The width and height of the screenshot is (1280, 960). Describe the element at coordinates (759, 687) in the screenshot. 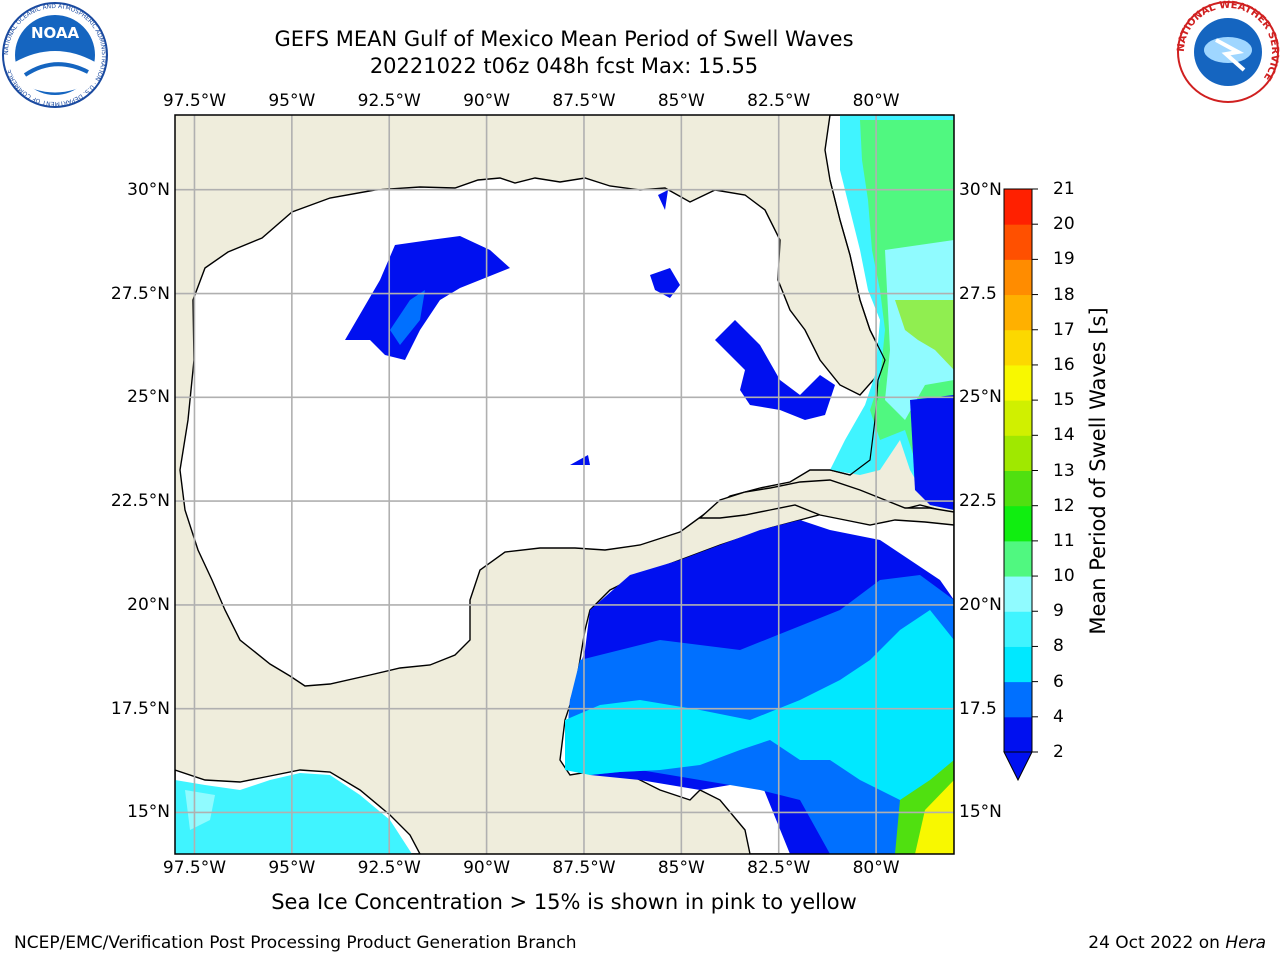

I see `swell-fill-caribbean` at that location.